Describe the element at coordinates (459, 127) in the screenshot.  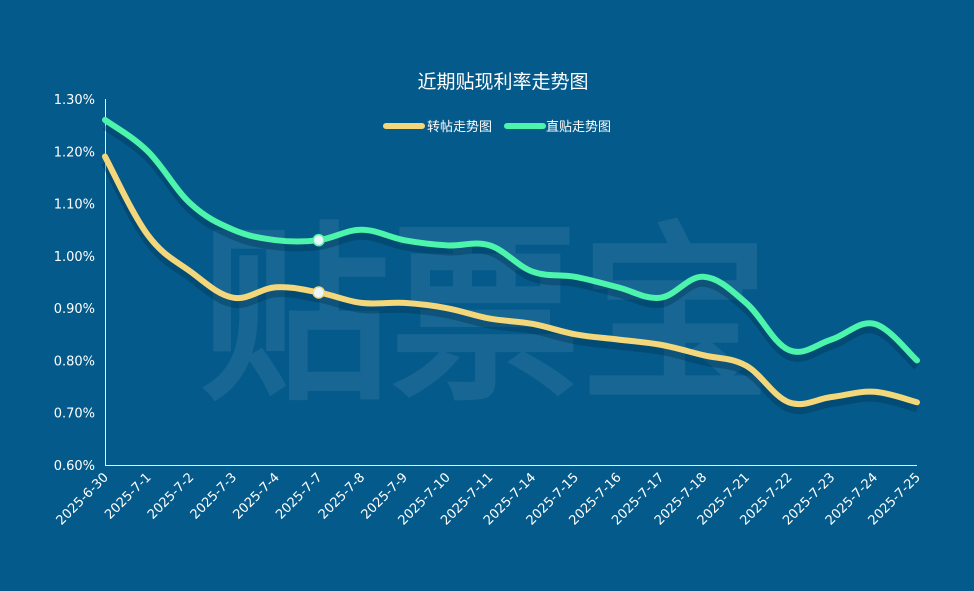
I see `legend-label-transfer: 转帖走势图` at that location.